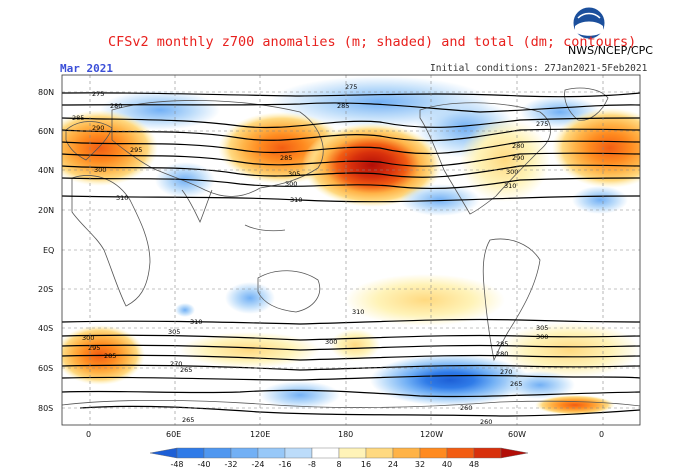 Image resolution: width=700 pixels, height=475 pixels. I want to click on colorbar-tick-label: 32, so click(420, 464).